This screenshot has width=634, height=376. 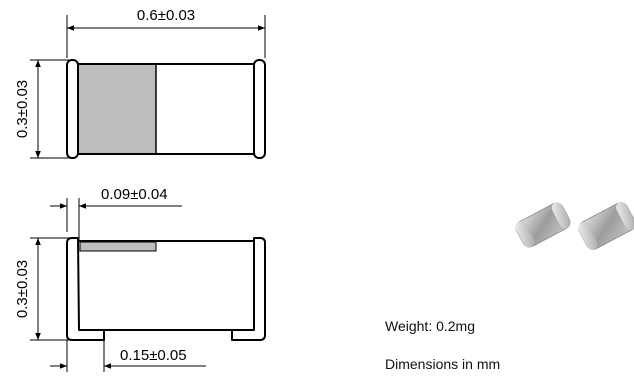 I want to click on top-end-cap-left, so click(x=72, y=109).